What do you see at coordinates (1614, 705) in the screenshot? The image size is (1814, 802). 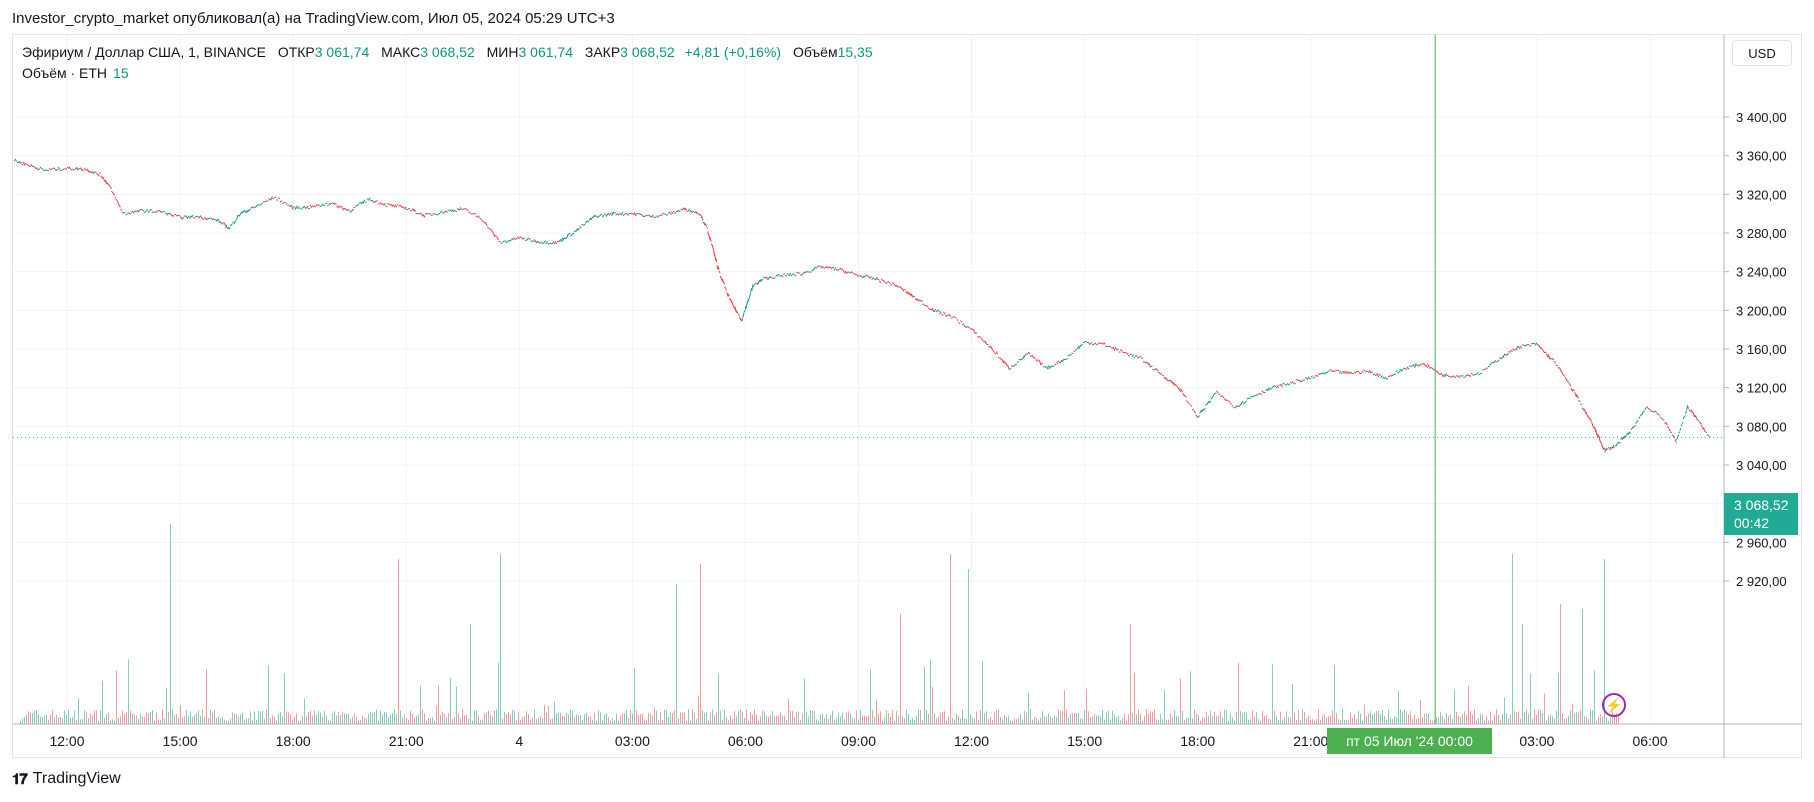 I see `lightning-icon: ⚡` at bounding box center [1614, 705].